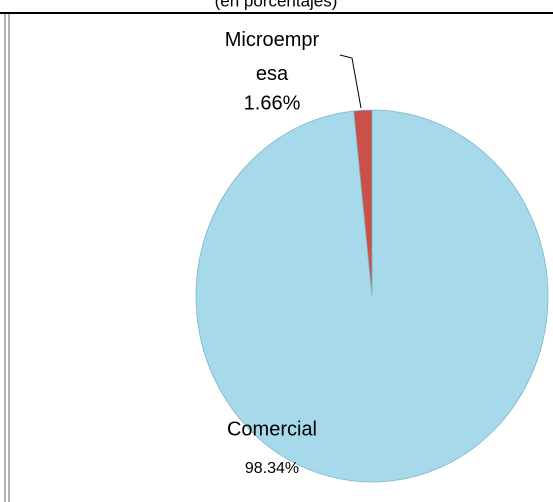 The width and height of the screenshot is (553, 502). Describe the element at coordinates (272, 429) in the screenshot. I see `slice-label: Comercial` at that location.